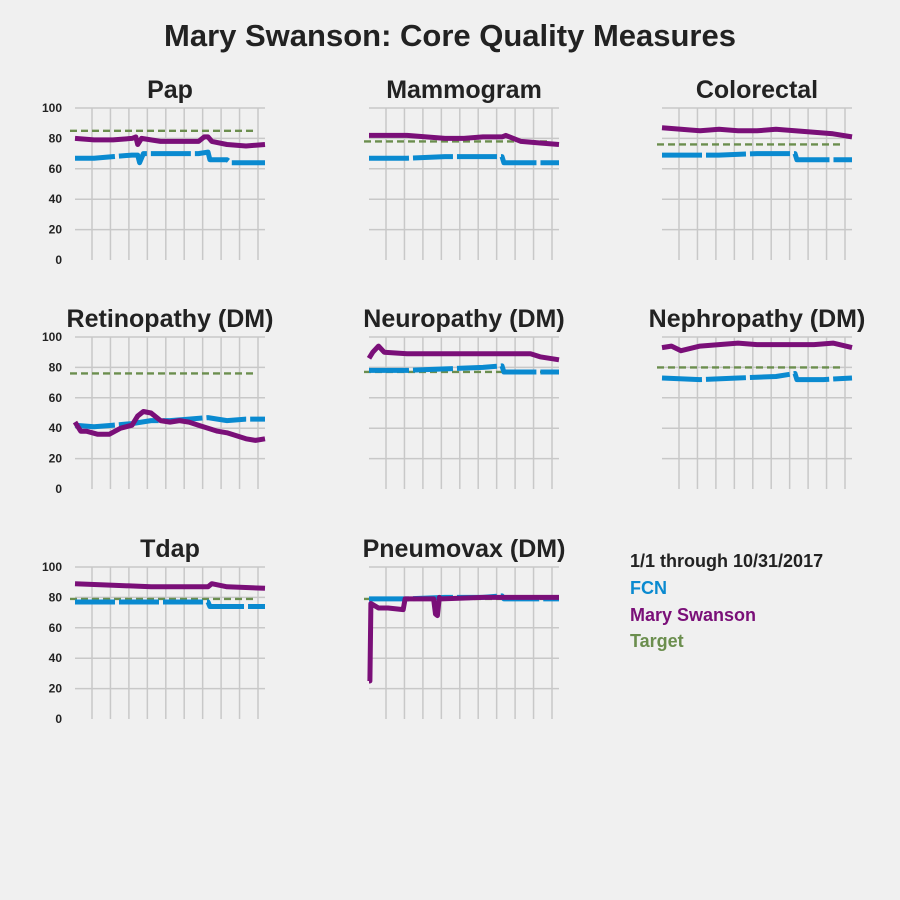  I want to click on panel-mammogram: Mammogram, so click(462, 168).